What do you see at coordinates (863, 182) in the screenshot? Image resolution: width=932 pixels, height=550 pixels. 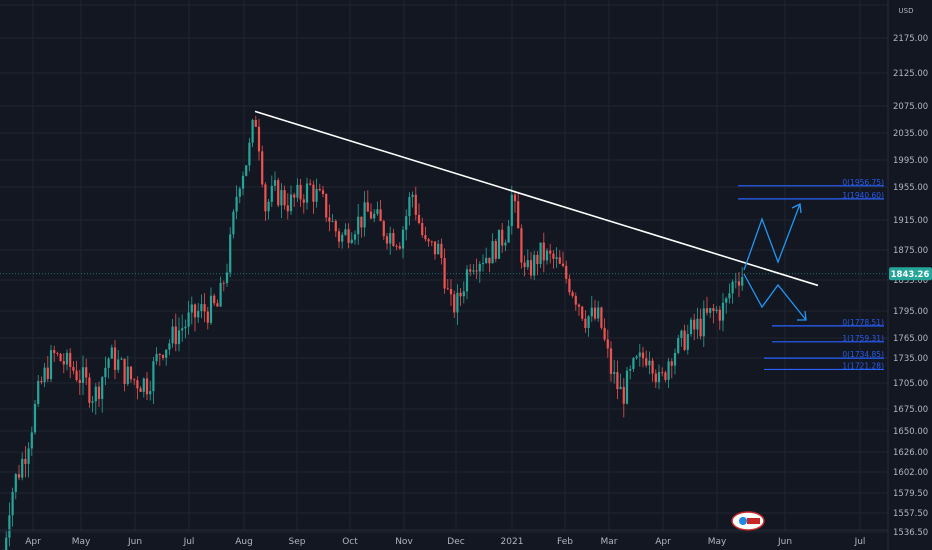 I see `fib-level-label: 0(1956.75)` at bounding box center [863, 182].